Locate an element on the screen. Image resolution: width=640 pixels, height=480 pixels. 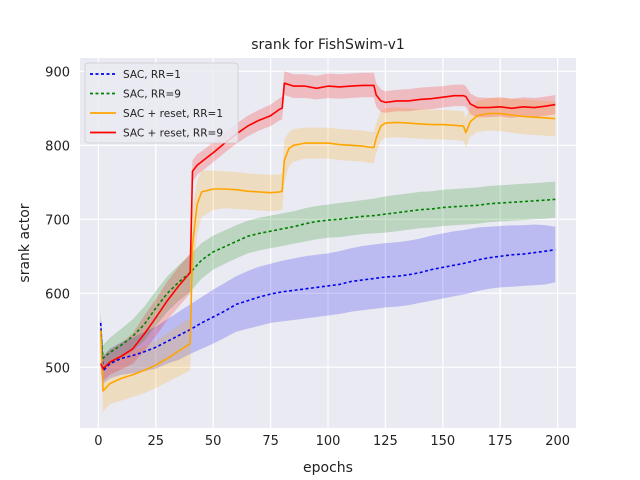
x-tick-label: 175 is located at coordinates (500, 441).